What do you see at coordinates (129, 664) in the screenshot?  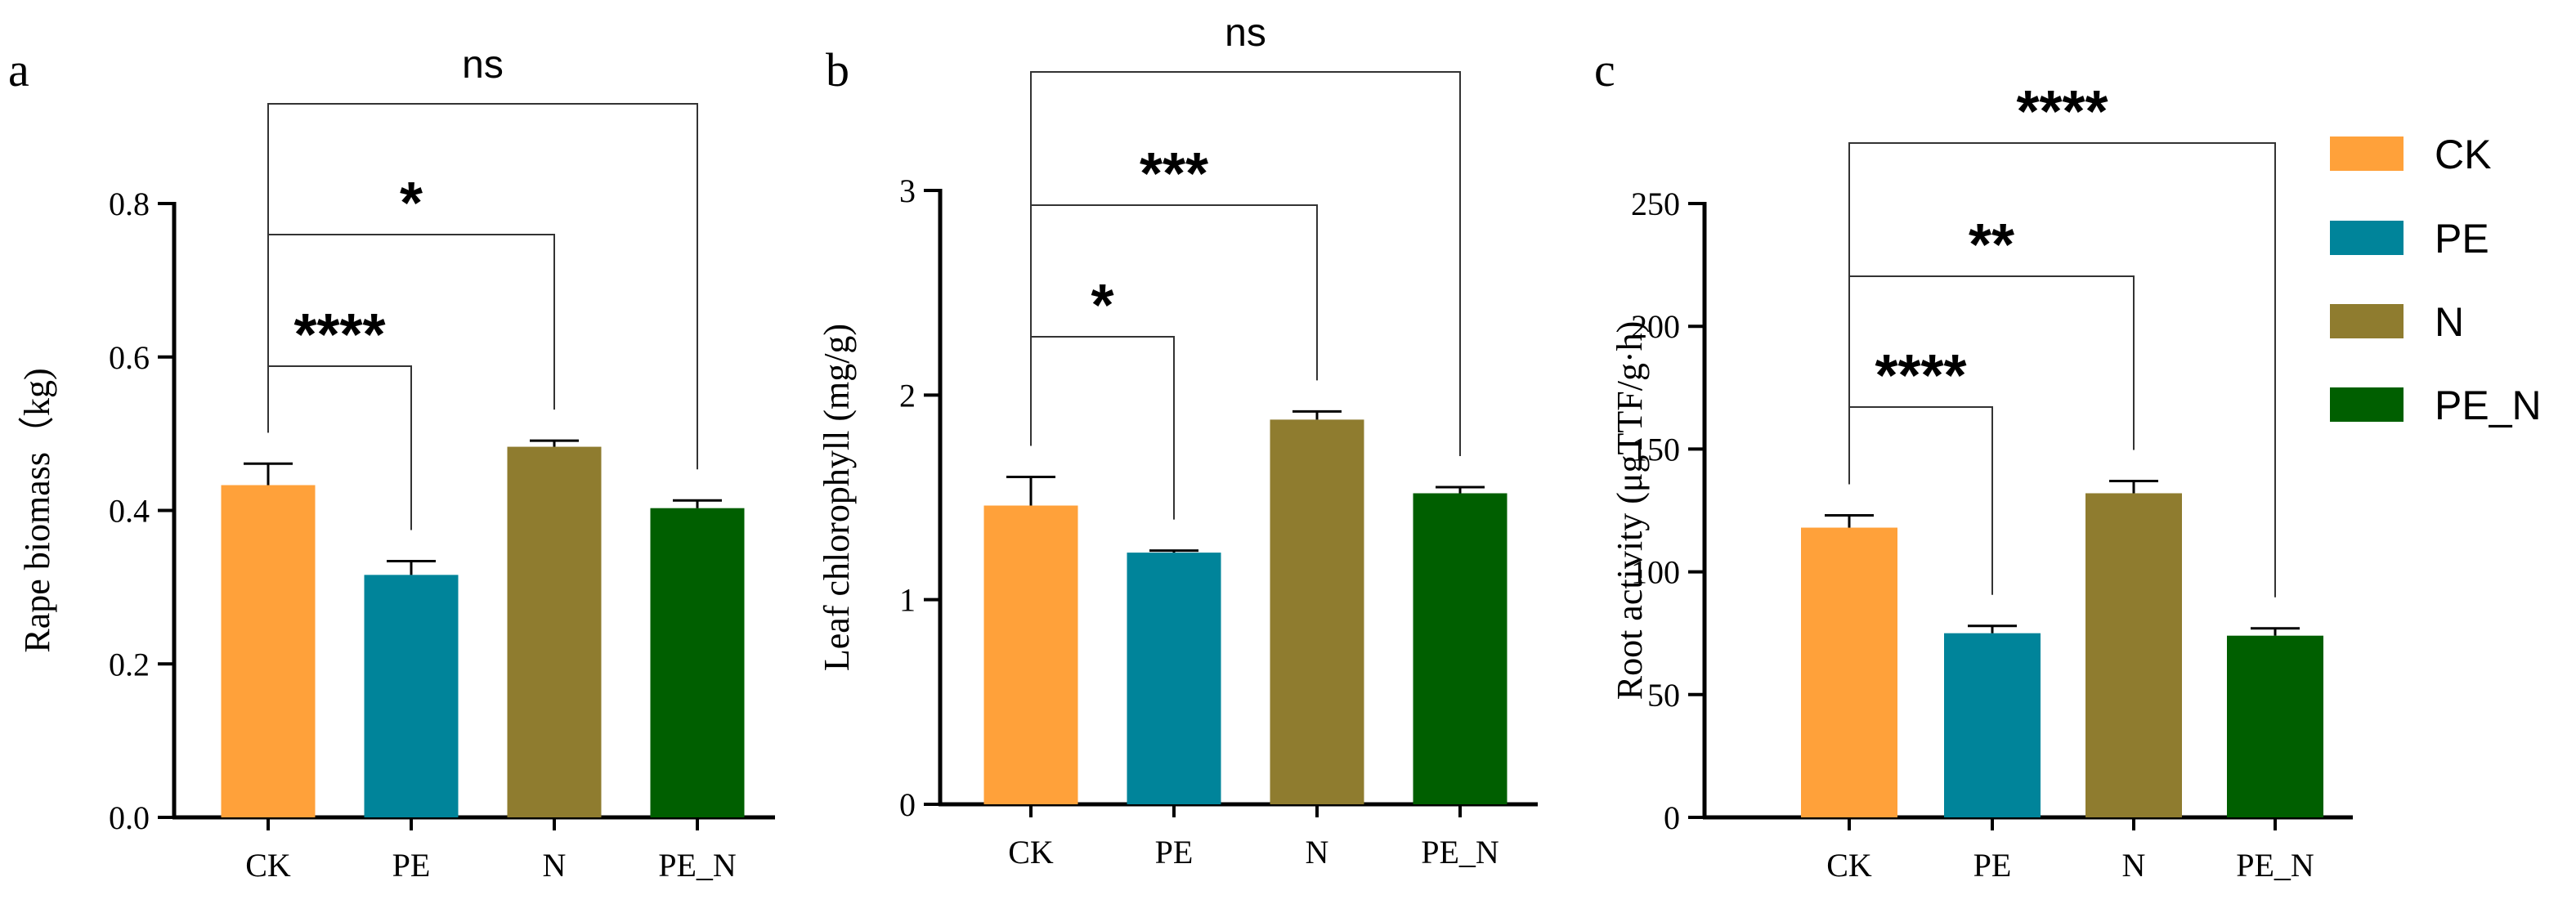 I see `y-tick-label: 0.2` at bounding box center [129, 664].